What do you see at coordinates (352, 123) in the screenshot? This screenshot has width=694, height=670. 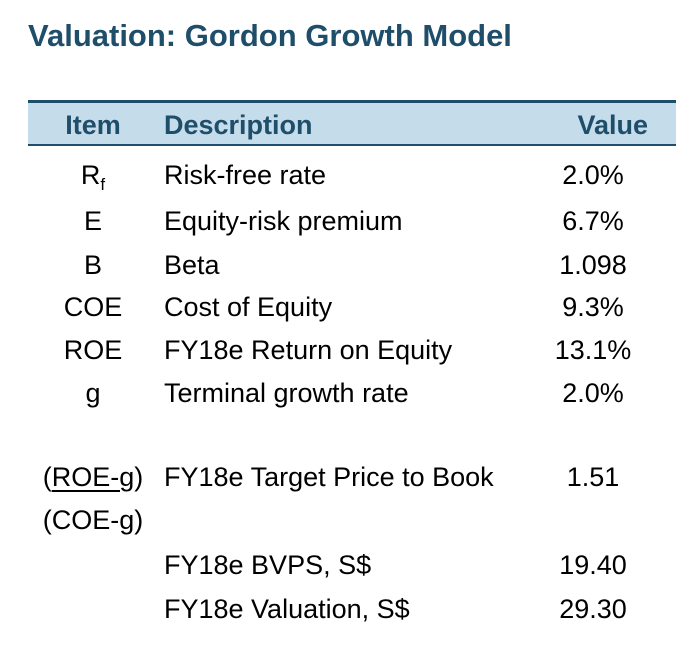 I see `table-header: Item Description Value` at bounding box center [352, 123].